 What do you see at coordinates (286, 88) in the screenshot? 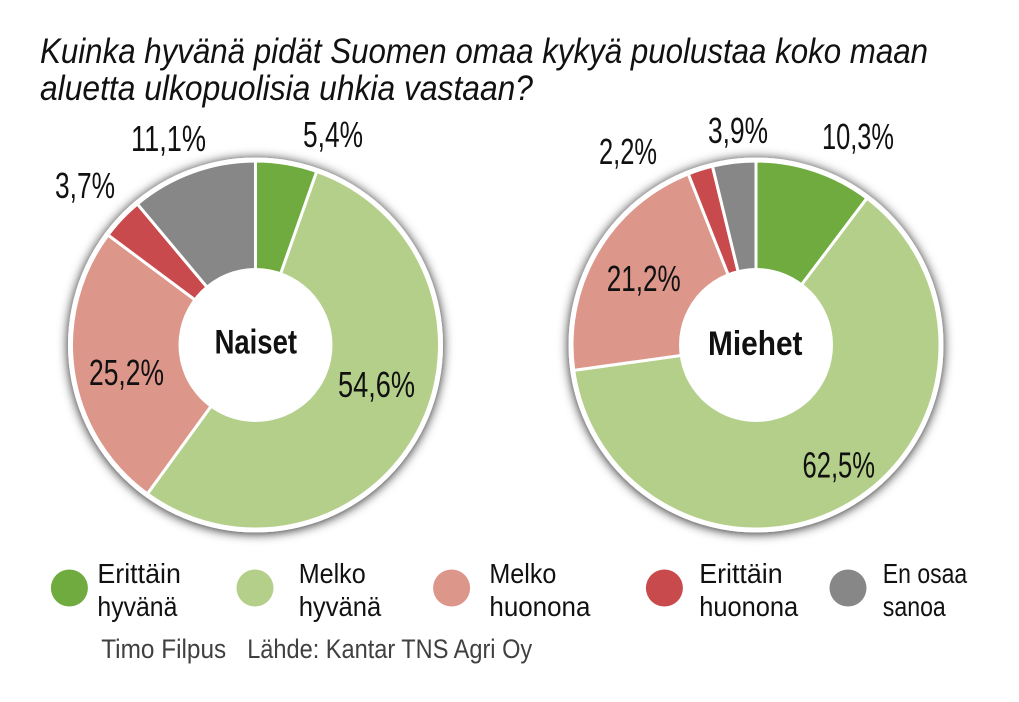
I see `svg-text:aluetta ulkopuolisia uhkia vas: aluetta ulkopuolisia uhkia vastaan?` at bounding box center [286, 88].